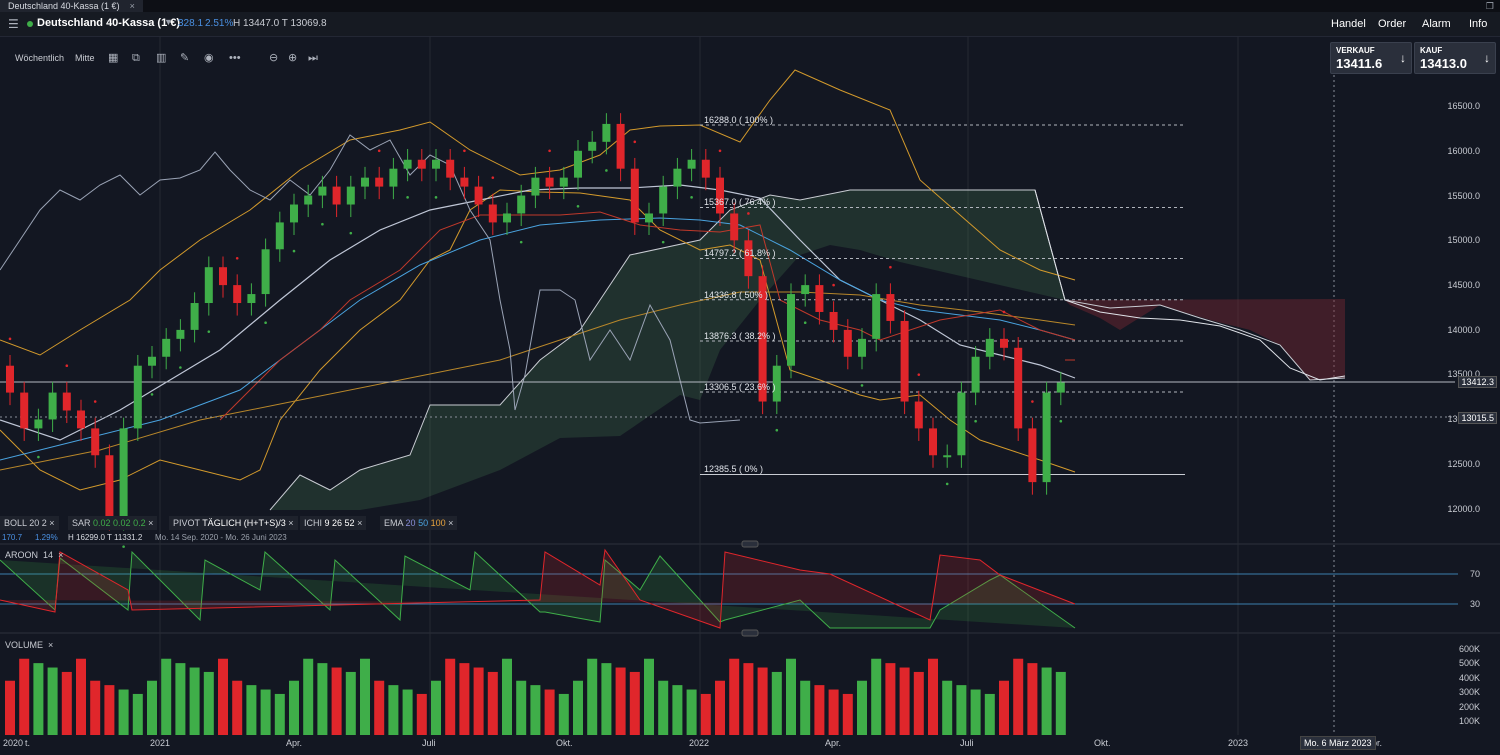 This screenshot has height=755, width=1500. What do you see at coordinates (29, 523) in the screenshot?
I see `boll-legend: BOLL 20 2 ×` at bounding box center [29, 523].